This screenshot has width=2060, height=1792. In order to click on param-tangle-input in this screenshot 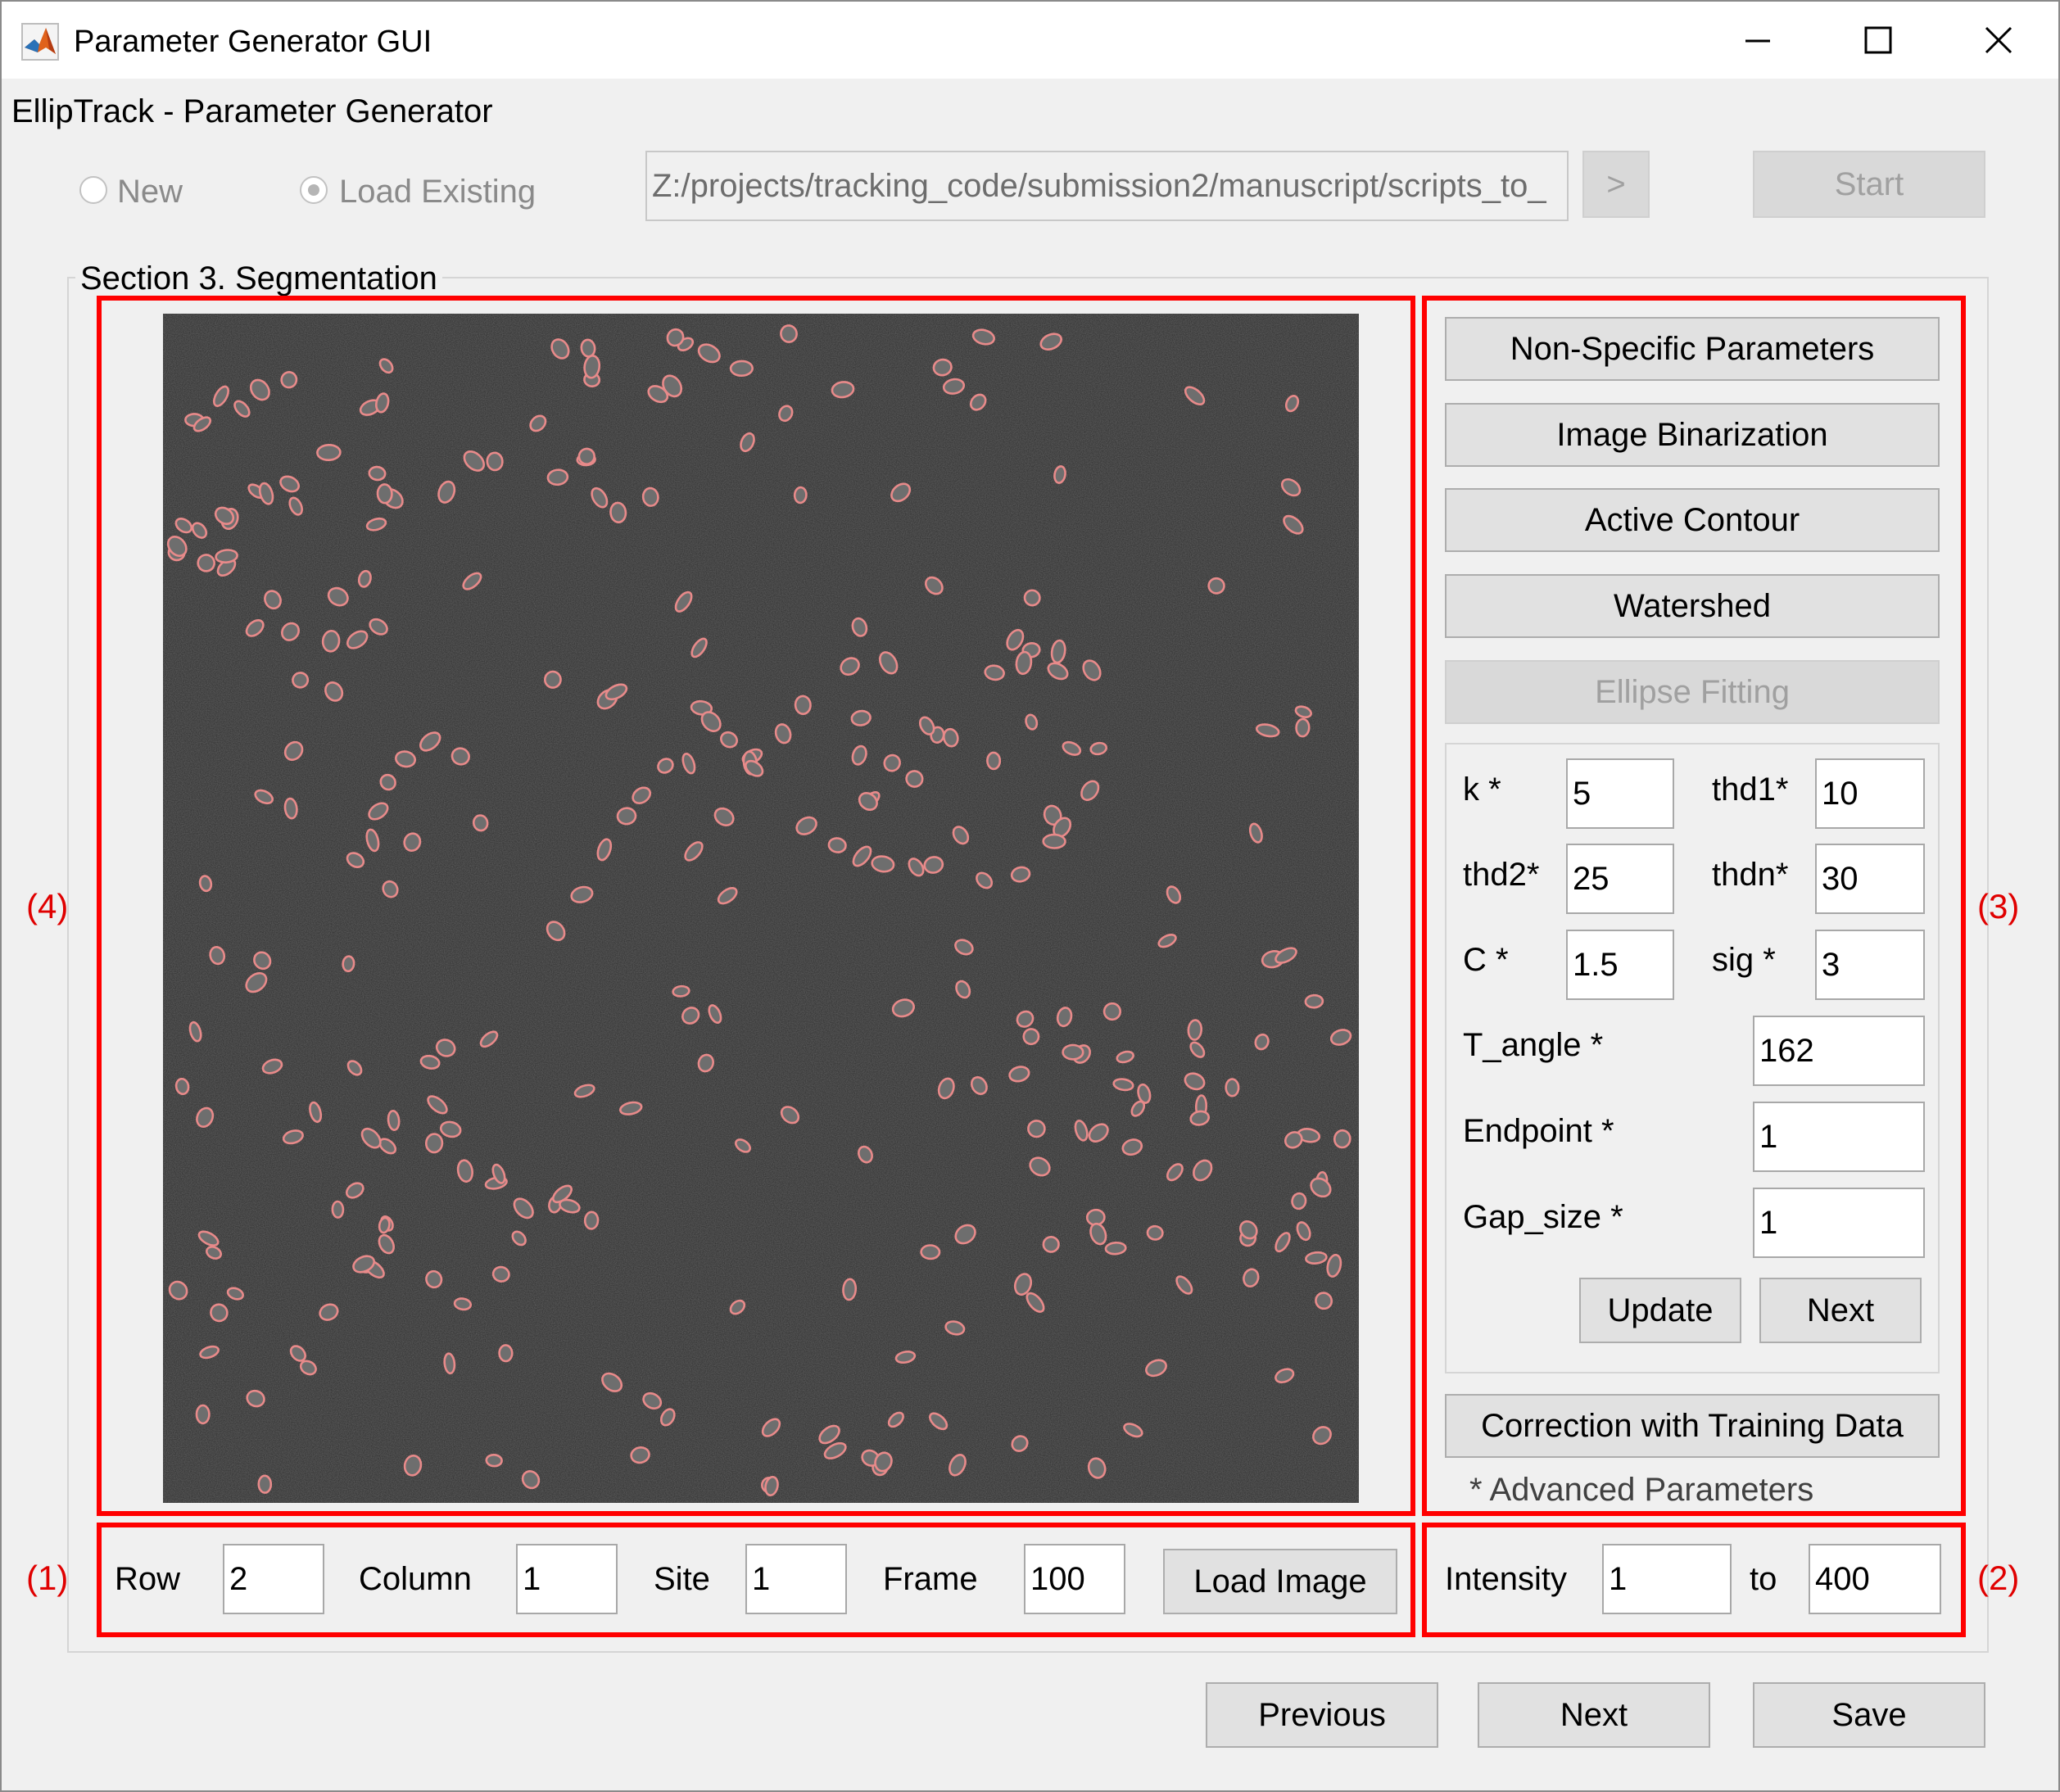, I will do `click(1839, 1051)`.